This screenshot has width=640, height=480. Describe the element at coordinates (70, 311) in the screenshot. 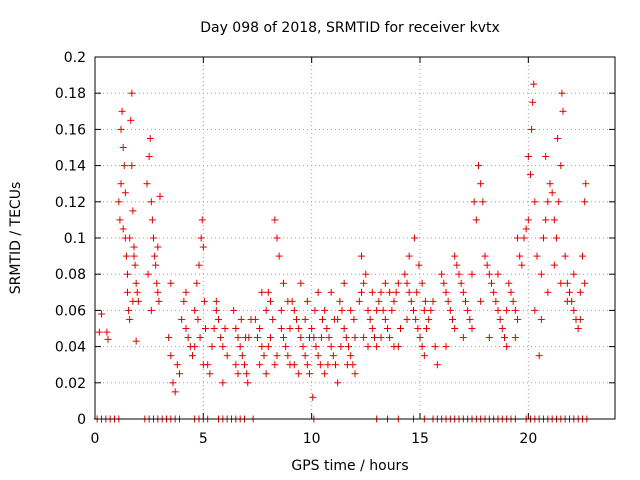

I see `y-tick-label: 0.06` at that location.